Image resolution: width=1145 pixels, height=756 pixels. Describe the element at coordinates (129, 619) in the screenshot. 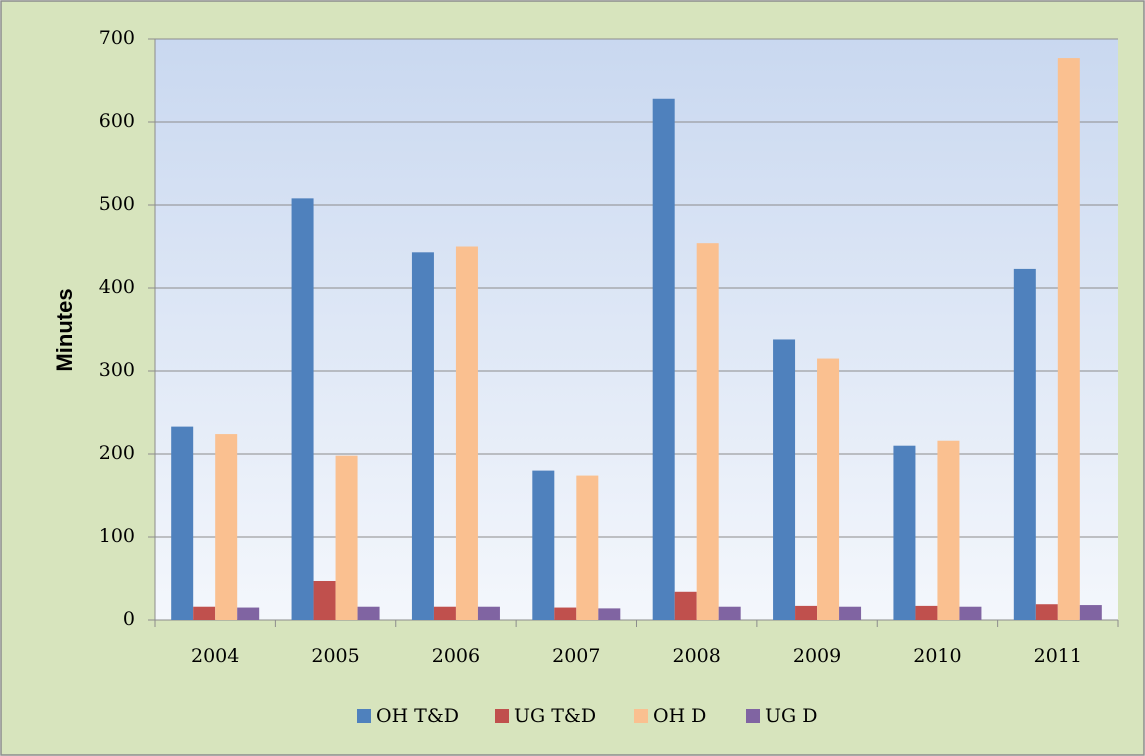

I see `y-tick-label: 0` at that location.